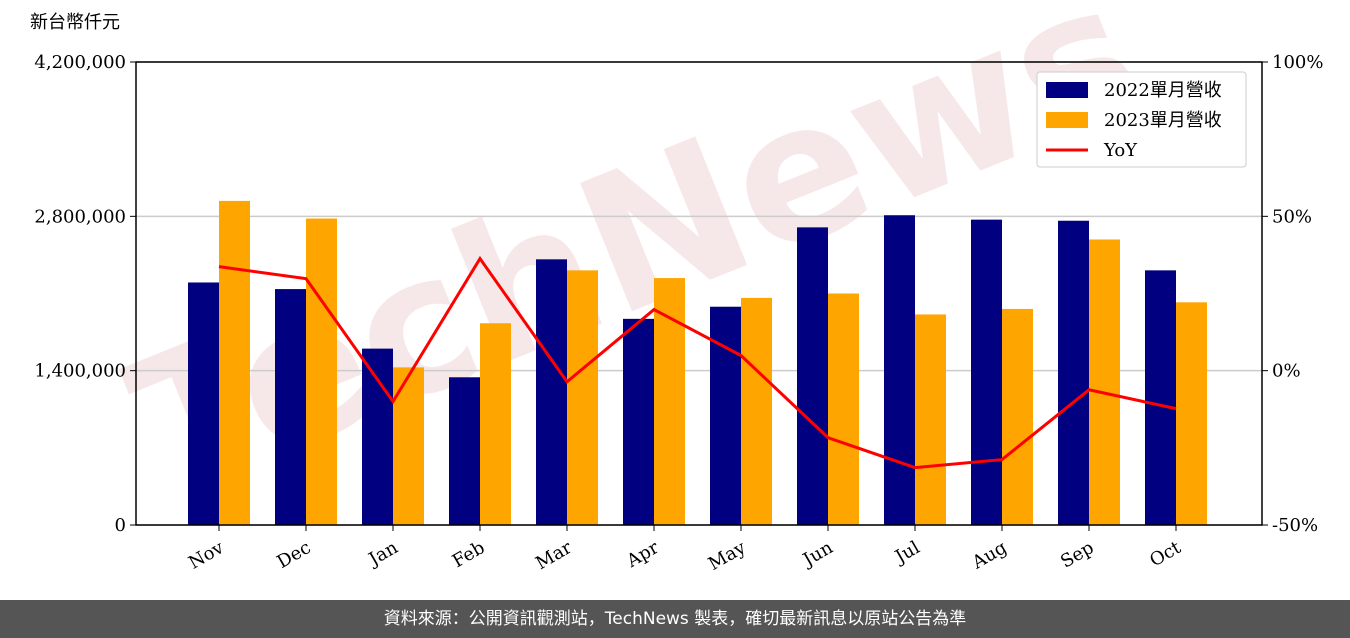 This screenshot has width=1350, height=638. What do you see at coordinates (80, 371) in the screenshot?
I see `y-tick-label: 1,400,000` at bounding box center [80, 371].